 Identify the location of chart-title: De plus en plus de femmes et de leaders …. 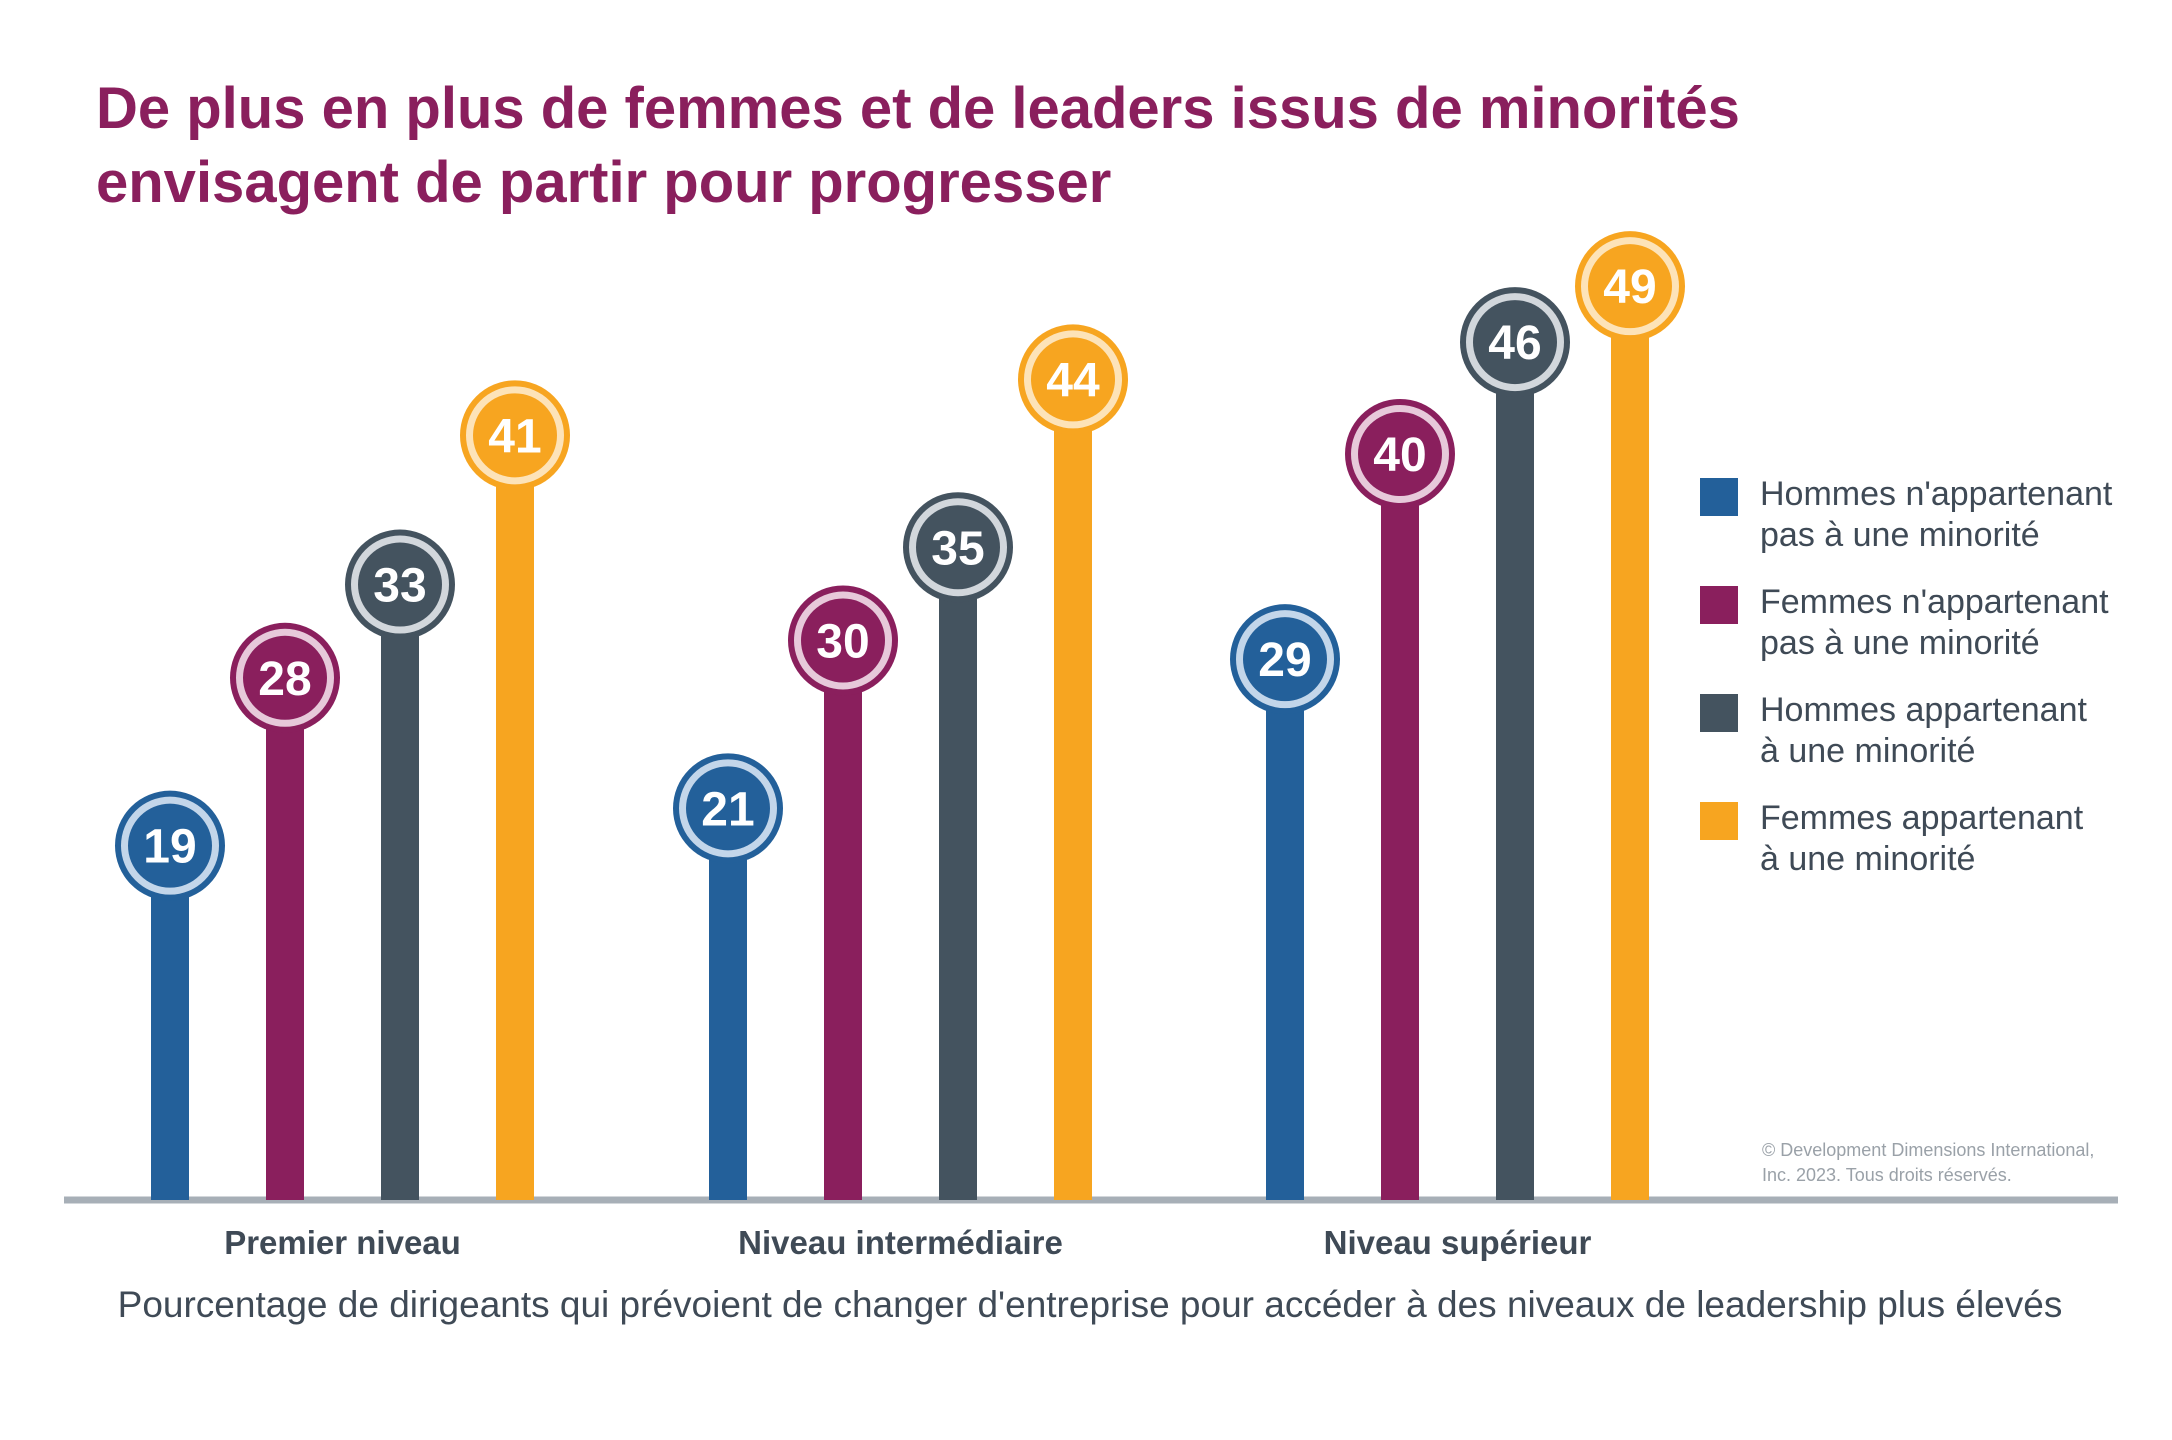
(1071, 146).